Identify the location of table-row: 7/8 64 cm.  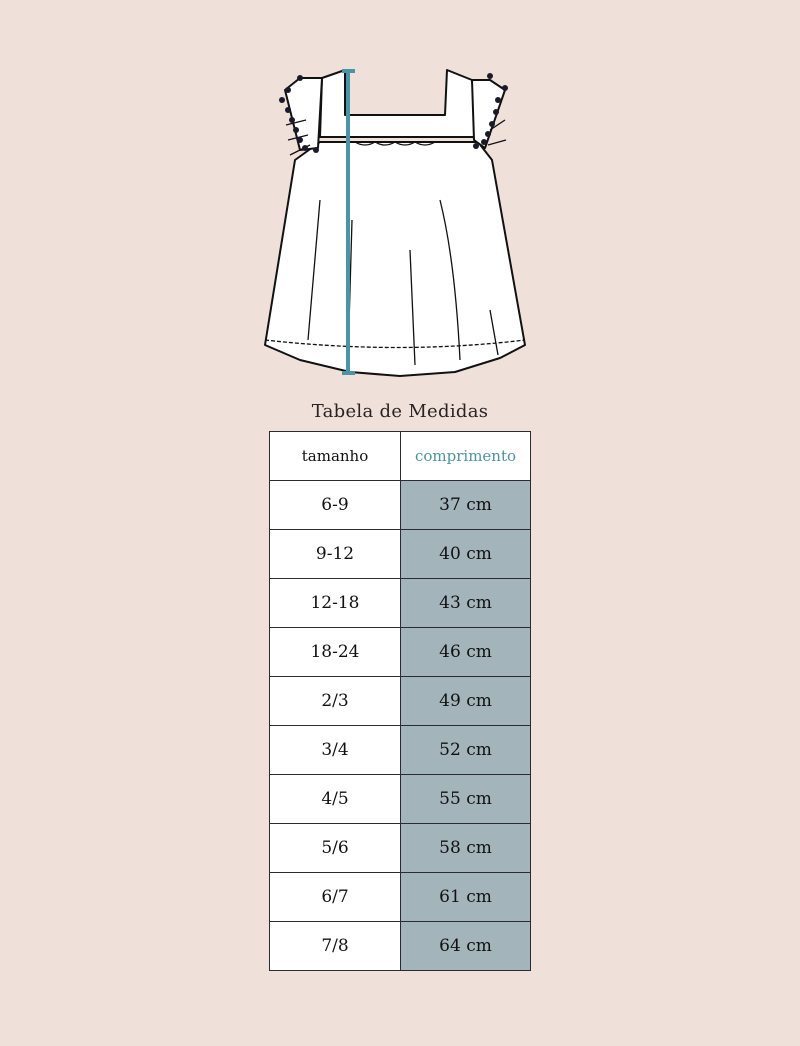
(400, 946).